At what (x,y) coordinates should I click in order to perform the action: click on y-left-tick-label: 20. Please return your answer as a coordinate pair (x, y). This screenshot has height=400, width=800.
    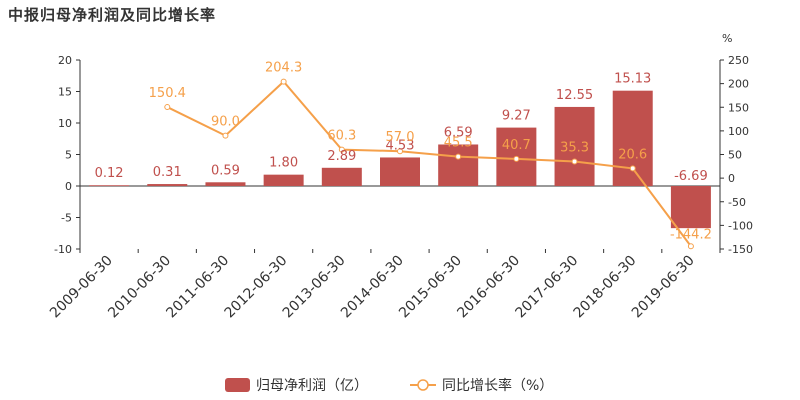
    Looking at the image, I should click on (65, 60).